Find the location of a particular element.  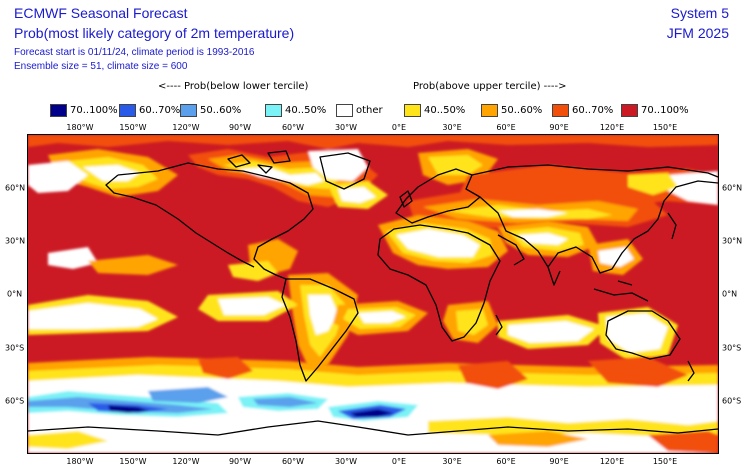

lon-label-bottom: 90°W is located at coordinates (240, 461).